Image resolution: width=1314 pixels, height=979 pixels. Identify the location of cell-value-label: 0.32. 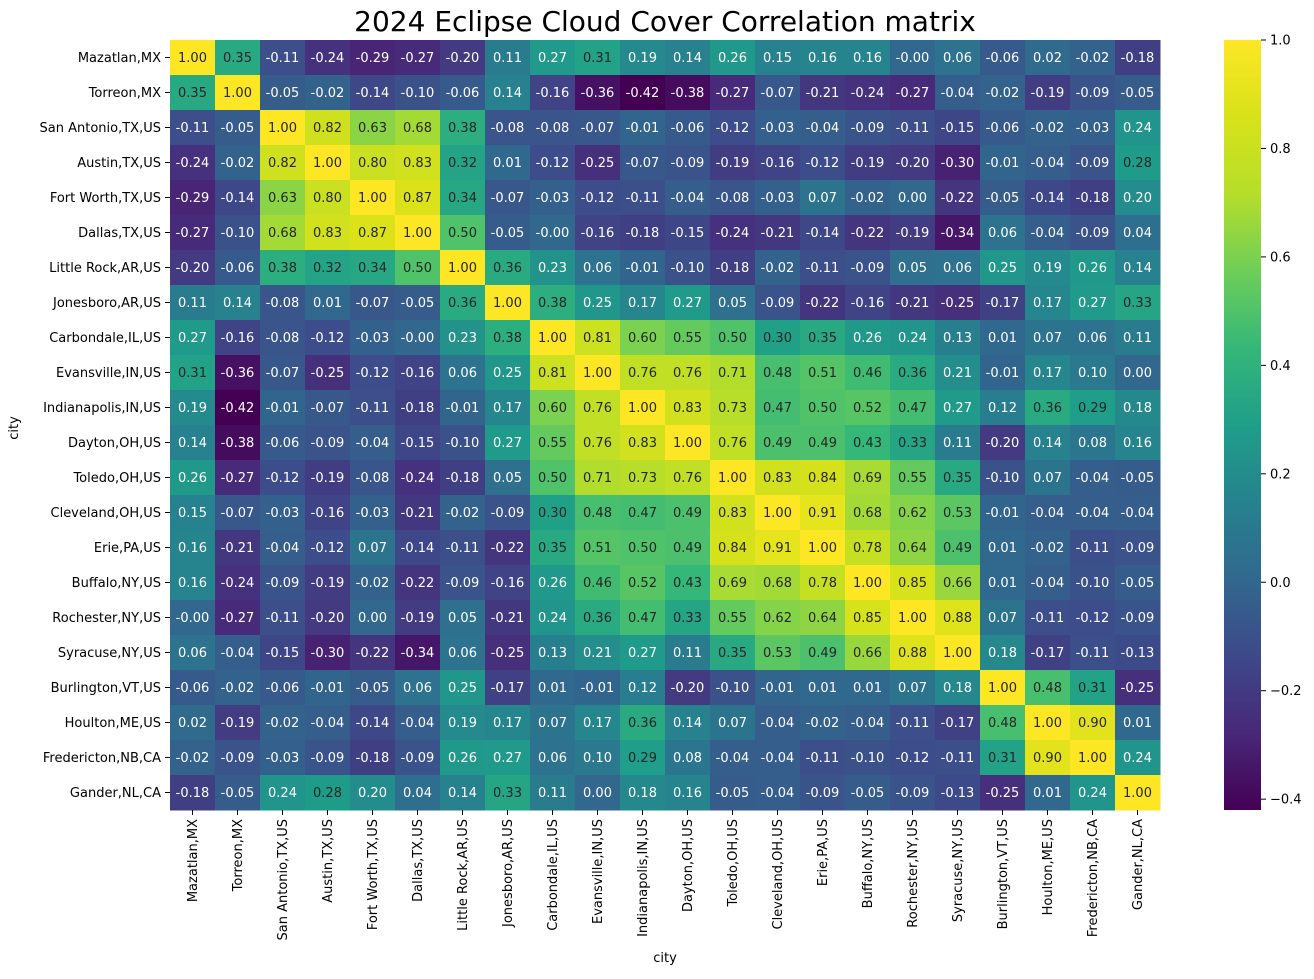
(327, 268).